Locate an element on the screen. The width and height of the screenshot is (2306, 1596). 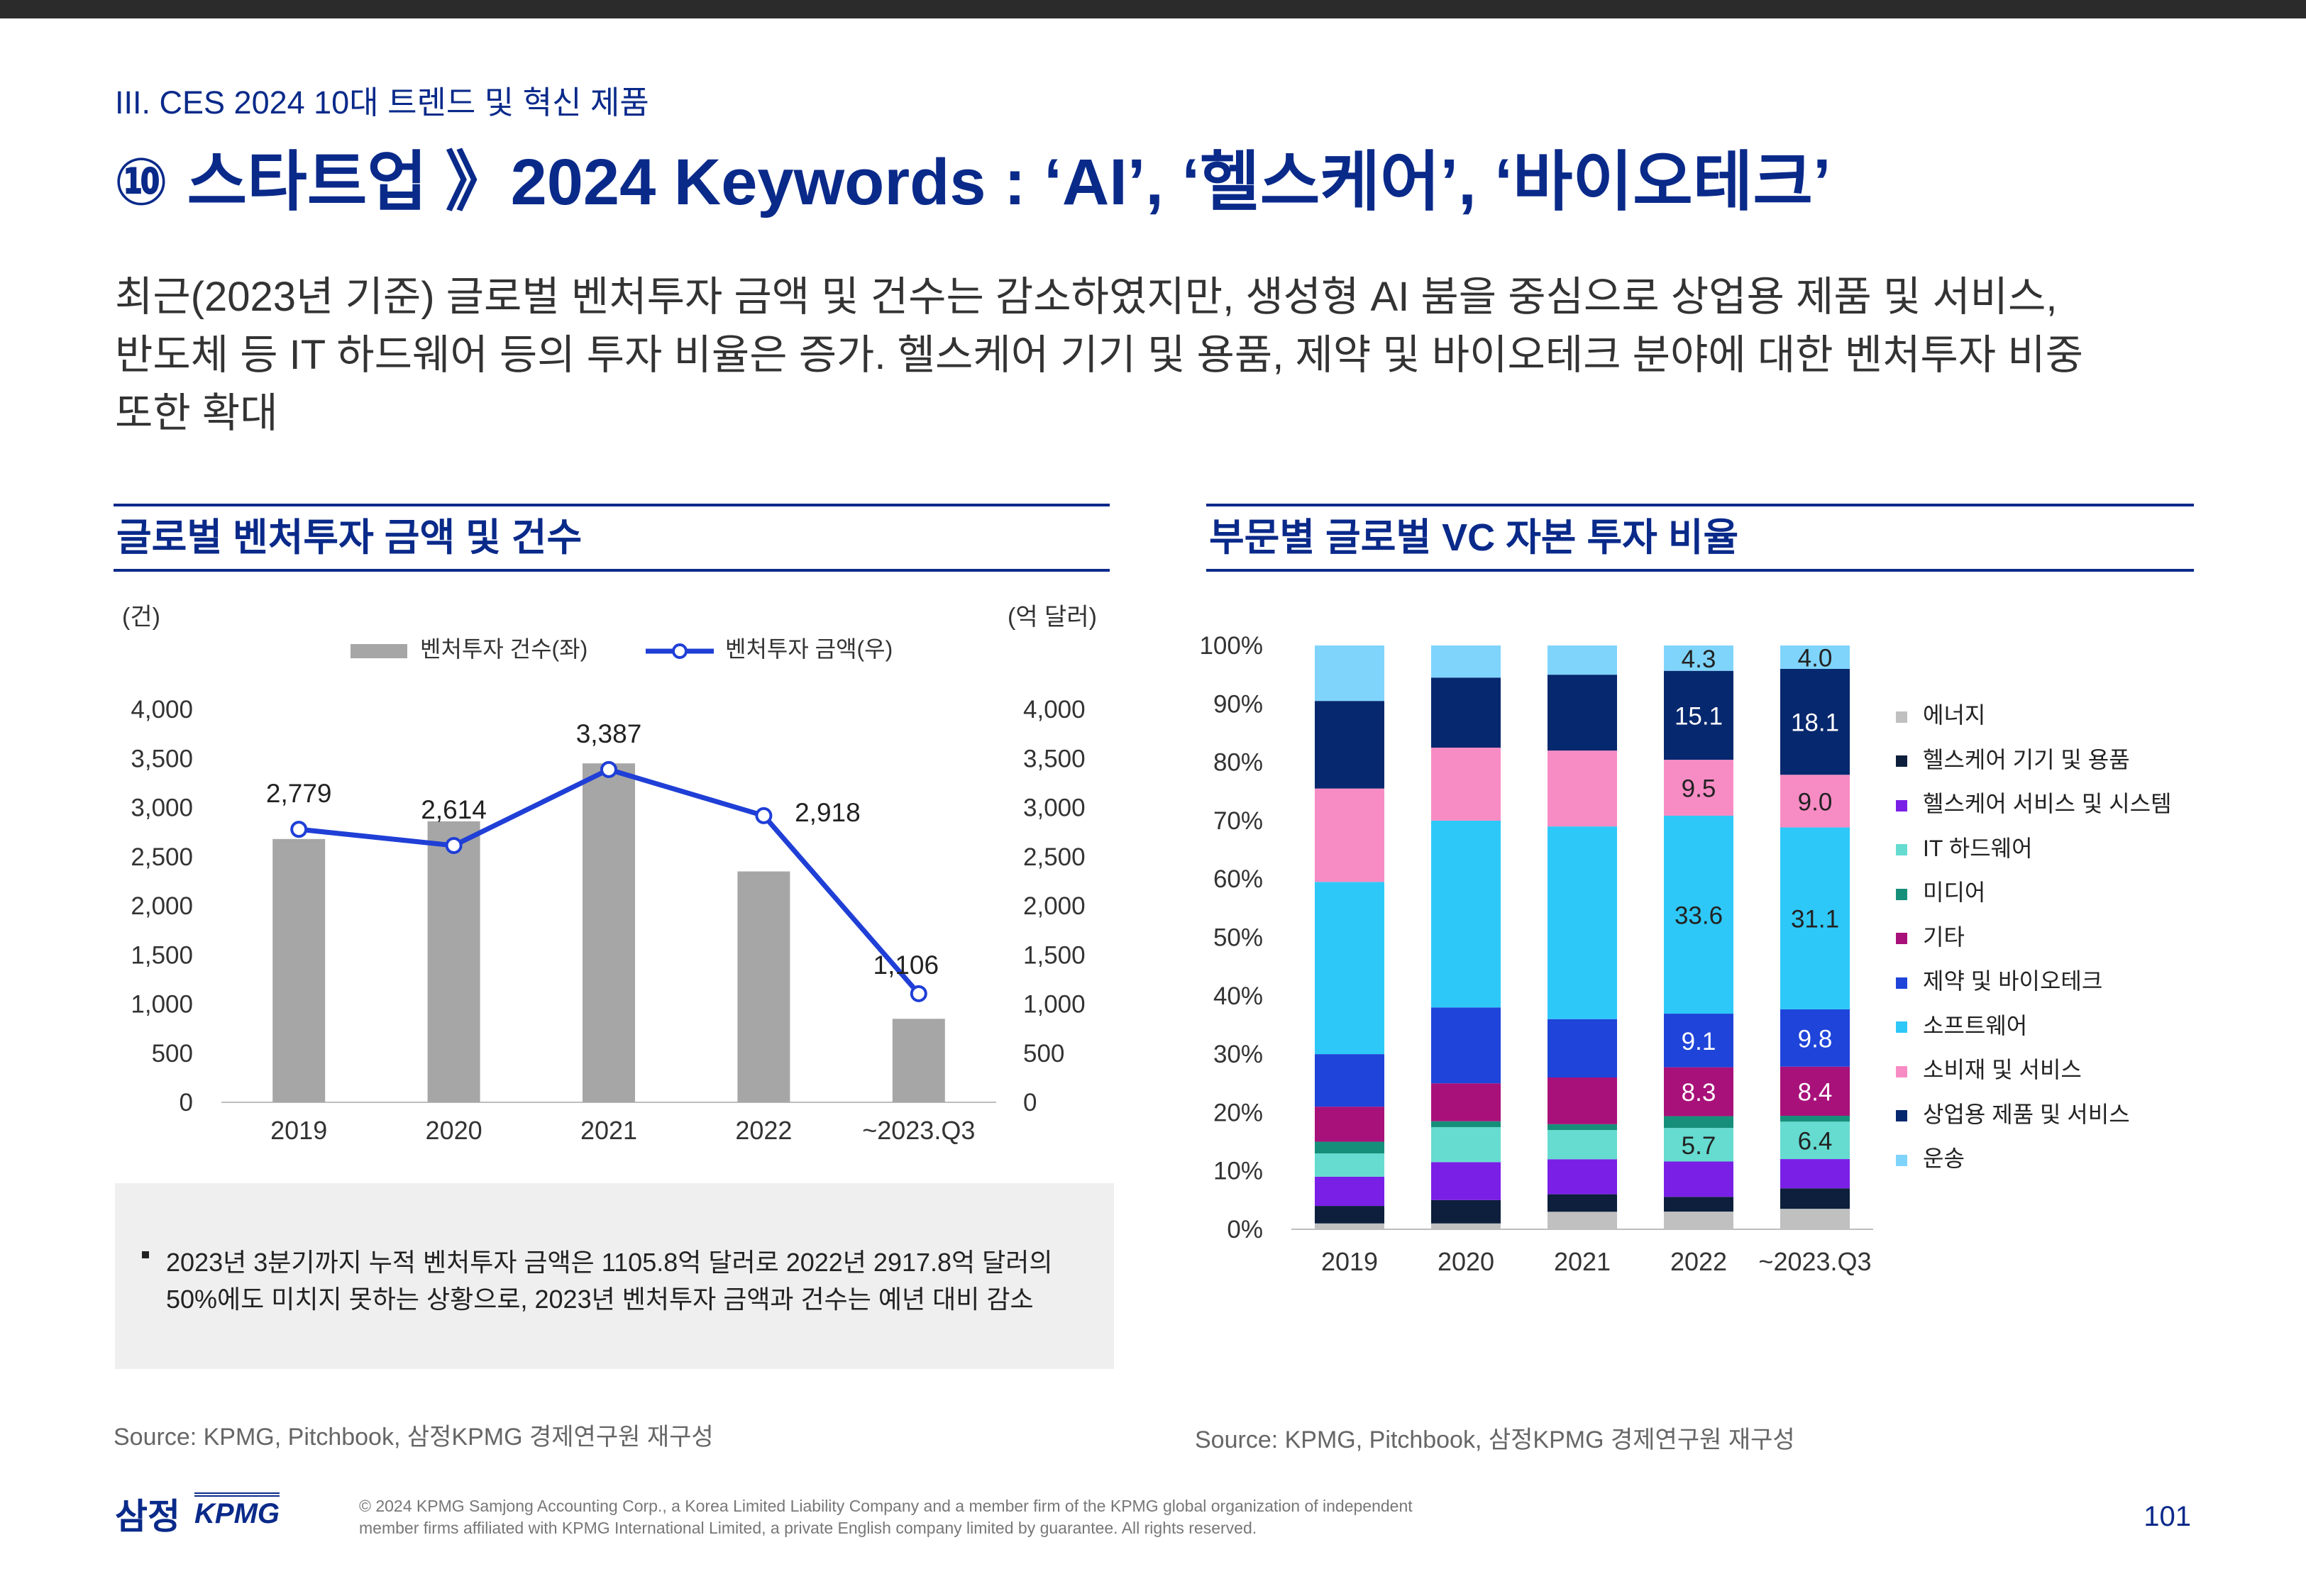
y-right-tick-label: 3,500 is located at coordinates (1054, 758).